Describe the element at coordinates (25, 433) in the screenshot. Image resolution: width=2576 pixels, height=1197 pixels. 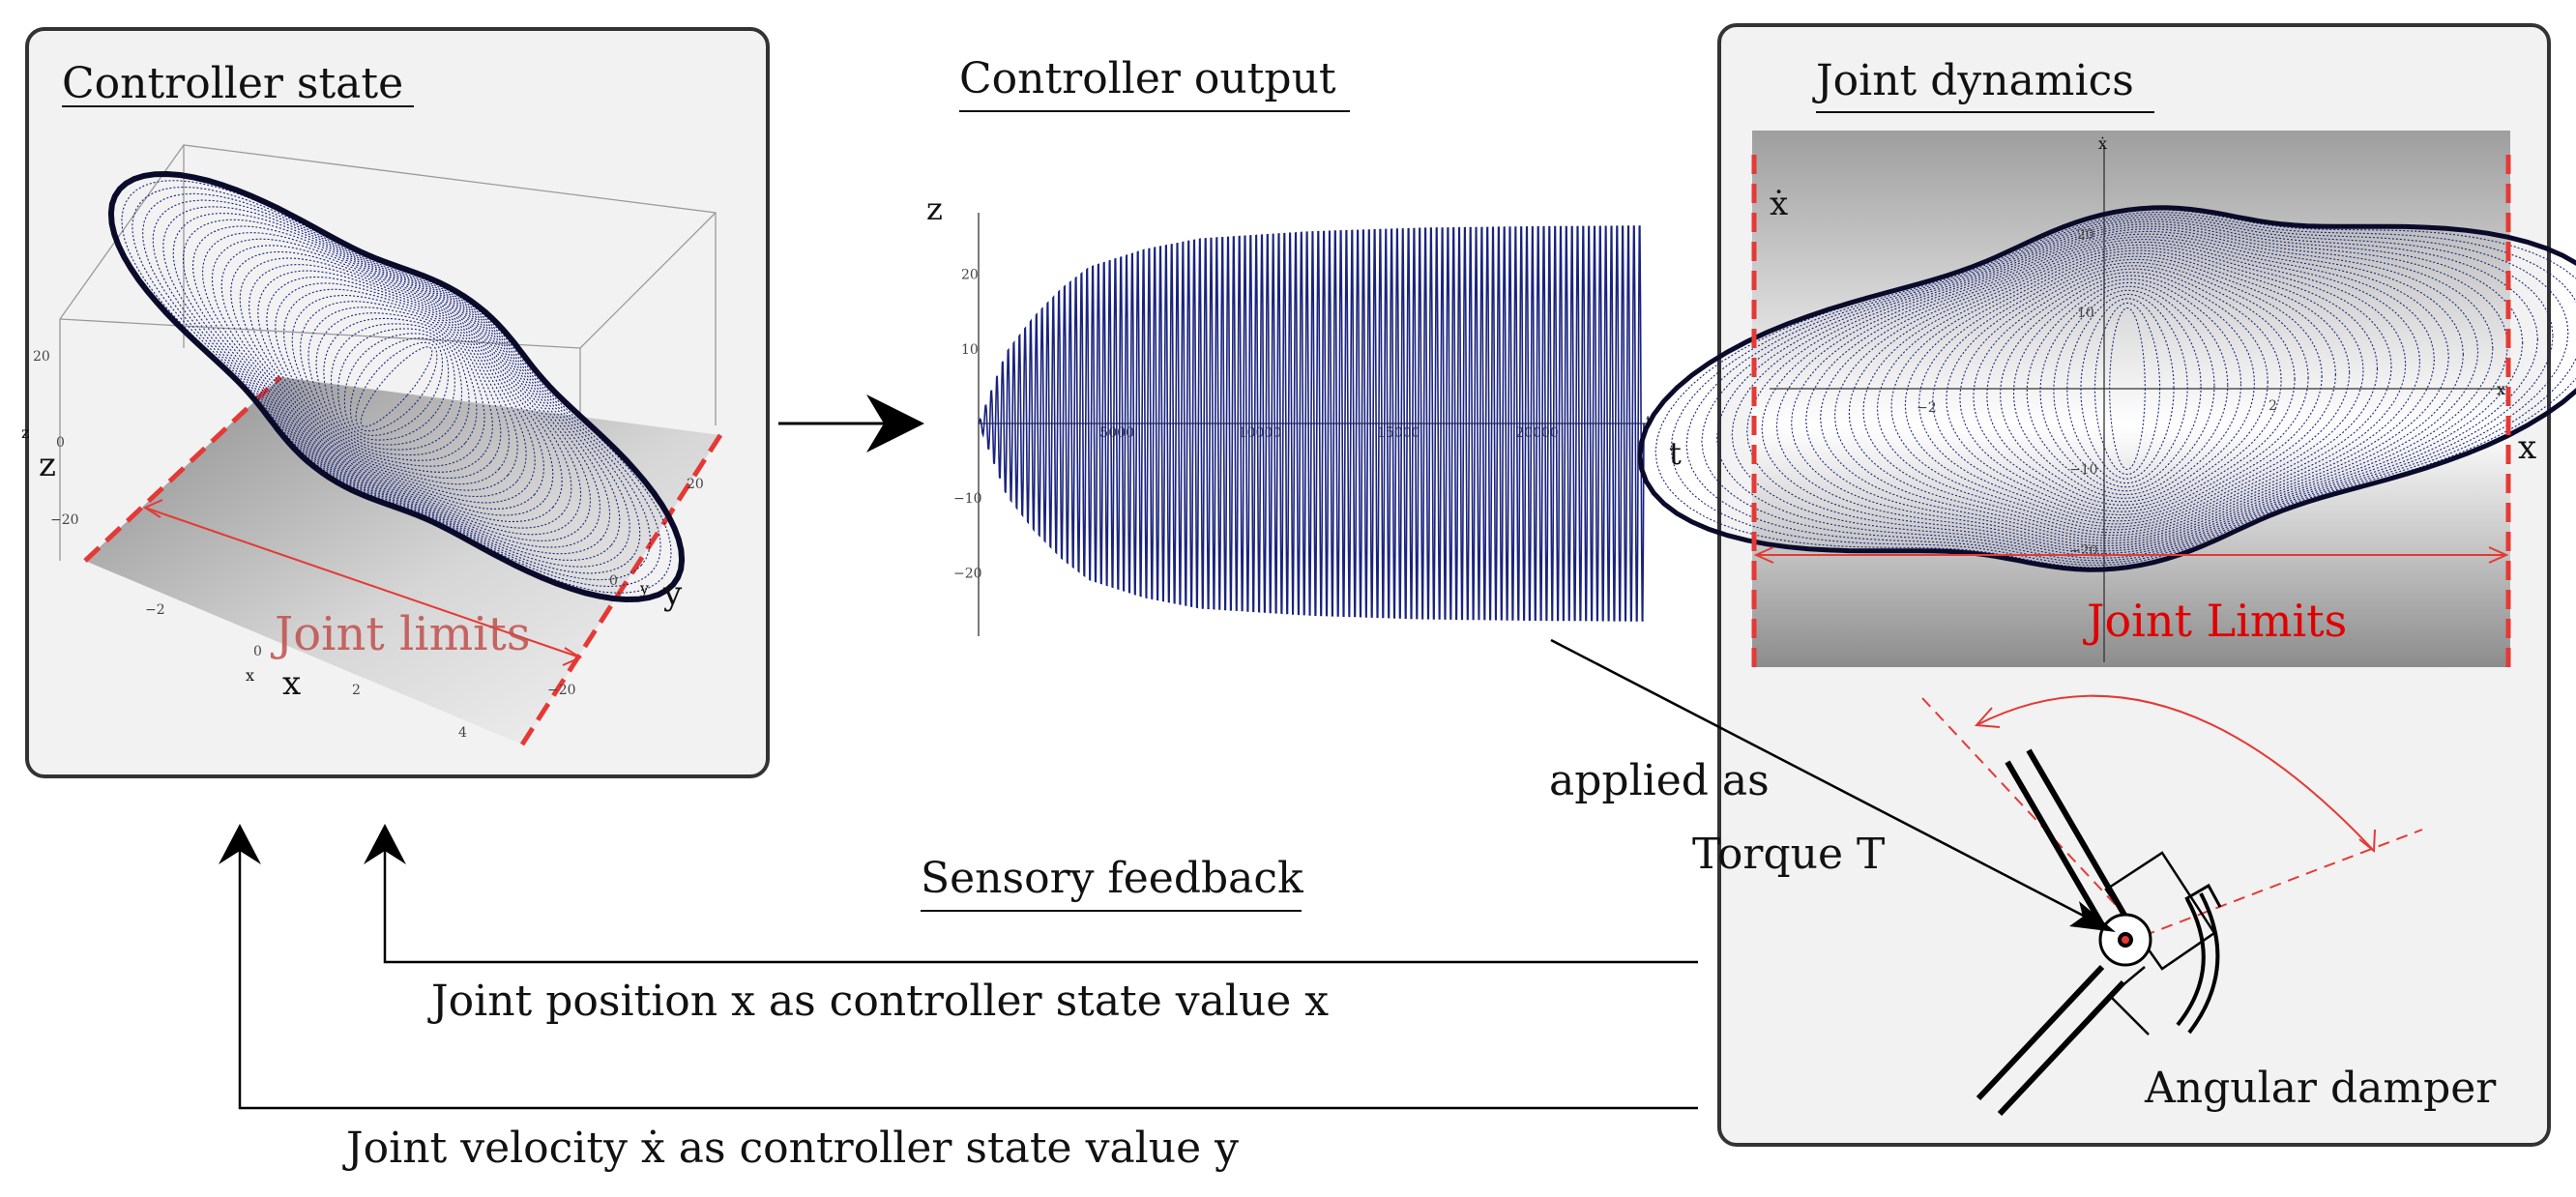
I see `z-axis-small-label: z` at that location.